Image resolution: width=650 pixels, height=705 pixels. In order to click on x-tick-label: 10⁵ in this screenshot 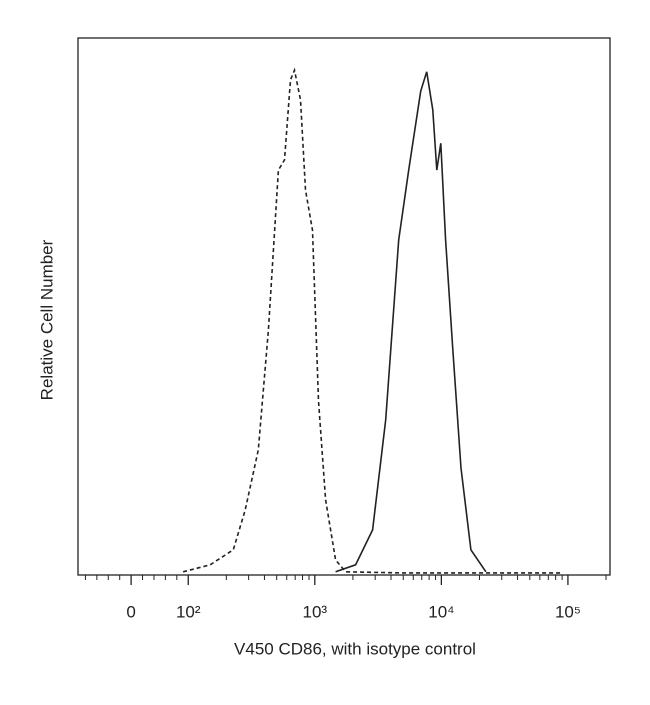, I will do `click(568, 611)`.